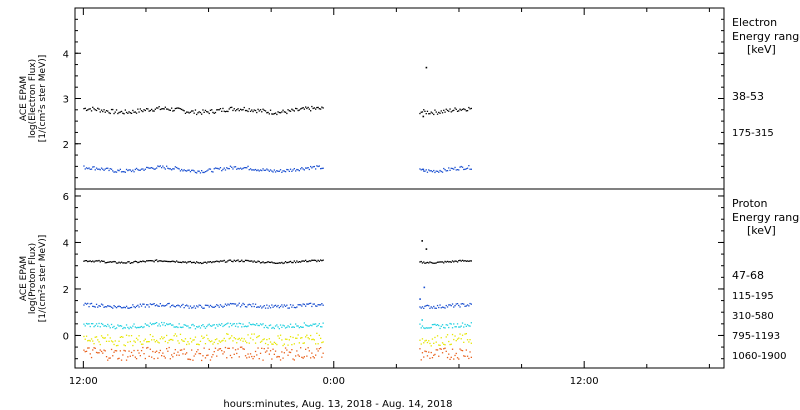  What do you see at coordinates (66, 54) in the screenshot?
I see `y-tick-label: 4` at bounding box center [66, 54].